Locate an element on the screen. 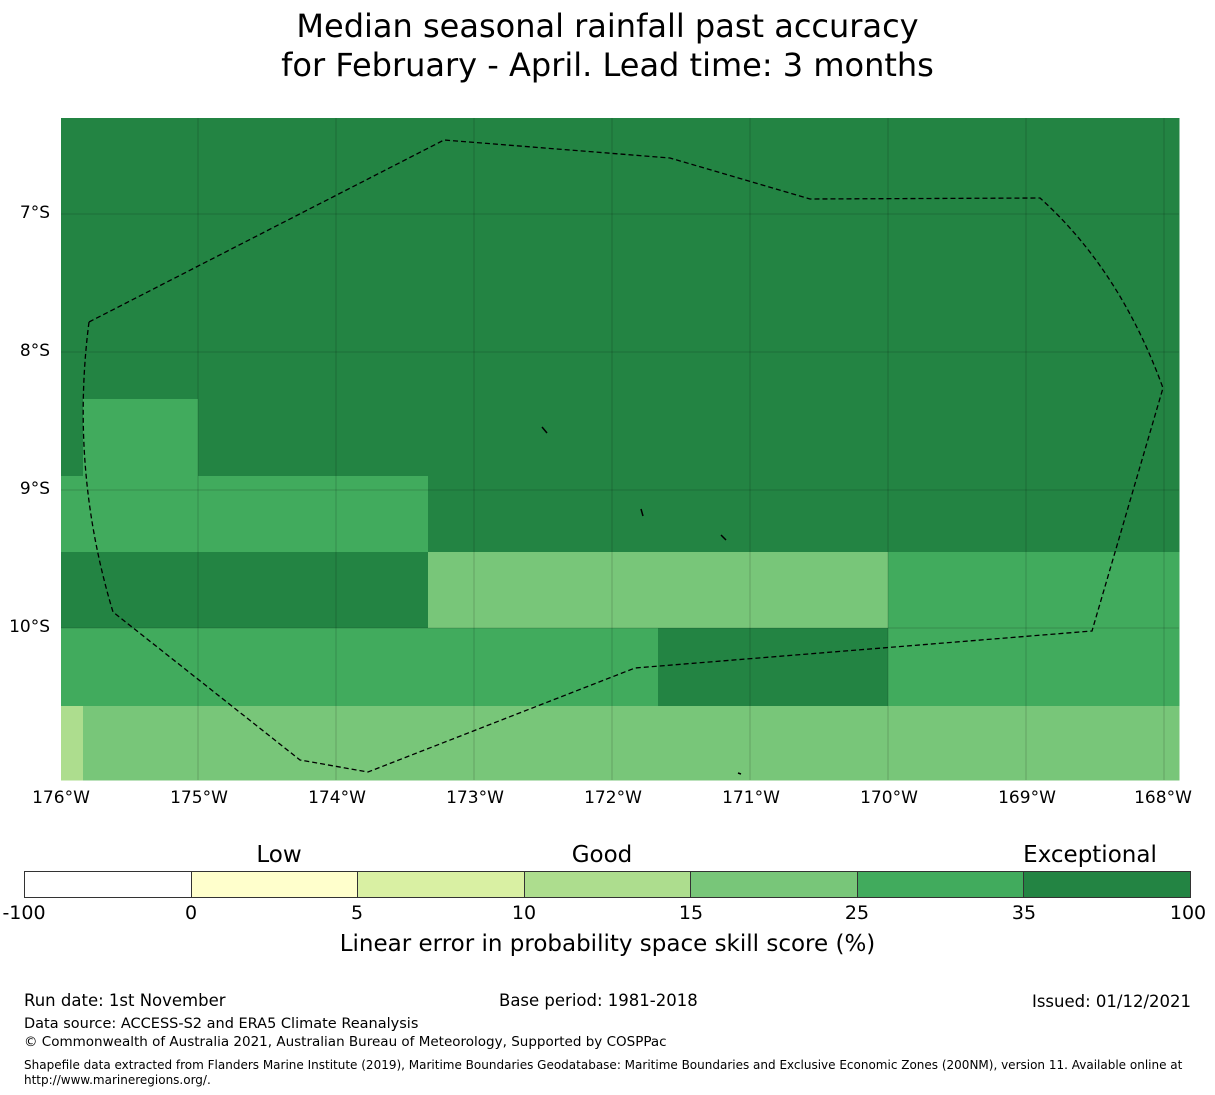 The image size is (1215, 1095). lon-label: 172°W is located at coordinates (613, 798).